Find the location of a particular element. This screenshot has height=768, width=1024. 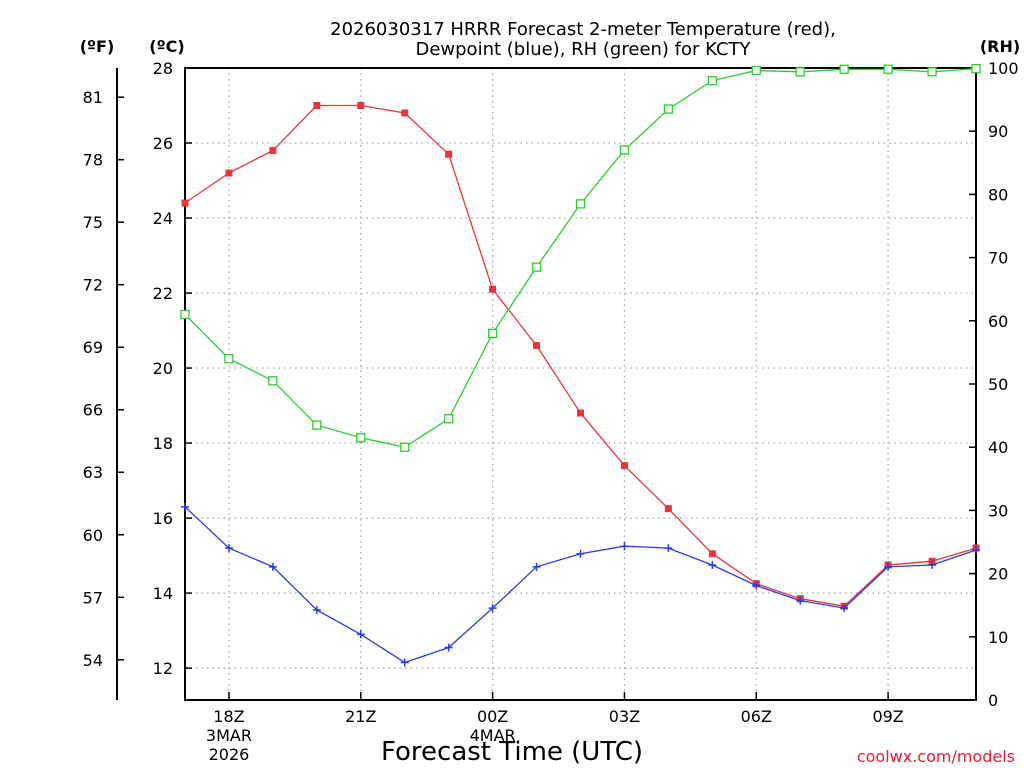

rh-tick-label: 90 is located at coordinates (998, 131).